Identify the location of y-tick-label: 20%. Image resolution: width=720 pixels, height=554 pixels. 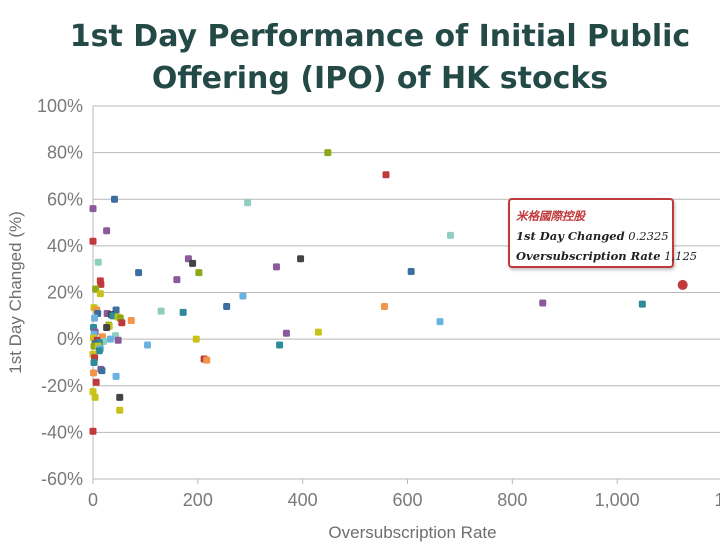
(65, 293).